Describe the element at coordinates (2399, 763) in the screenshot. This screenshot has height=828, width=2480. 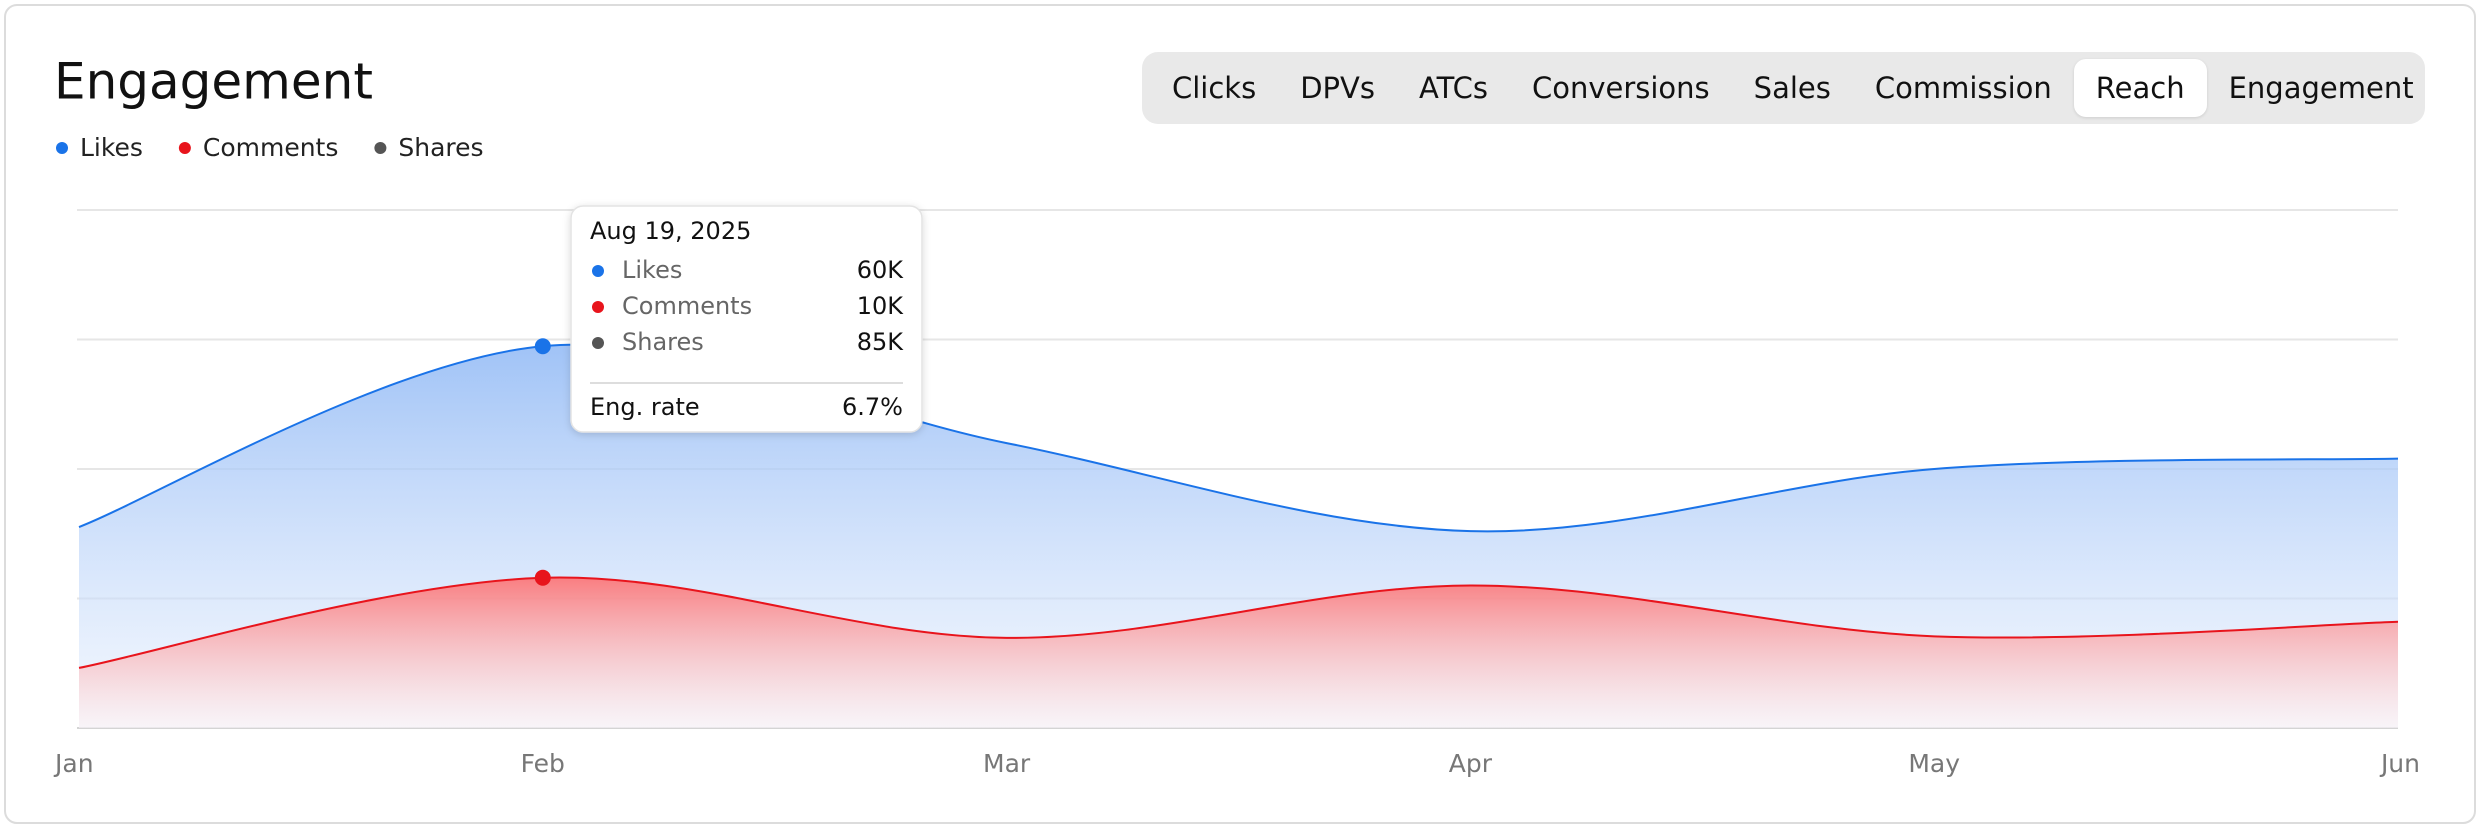
I see `x-tick-label: Jun` at that location.